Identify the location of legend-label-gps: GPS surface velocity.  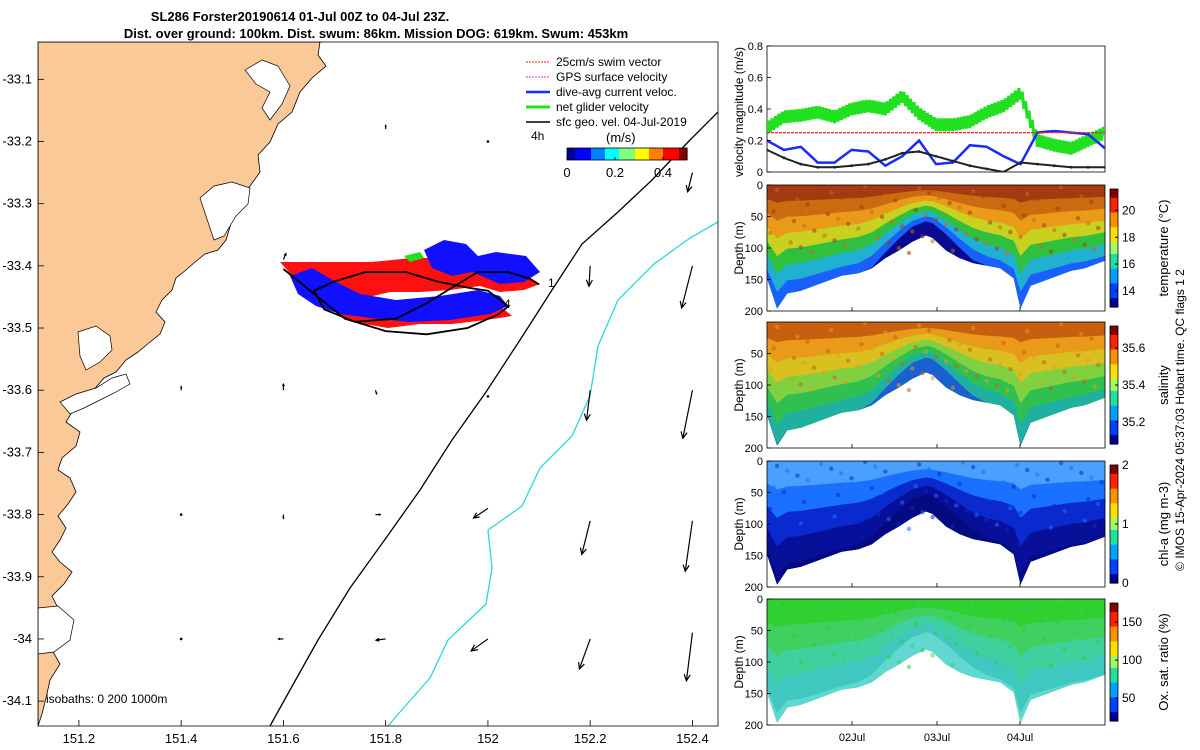
(611, 77).